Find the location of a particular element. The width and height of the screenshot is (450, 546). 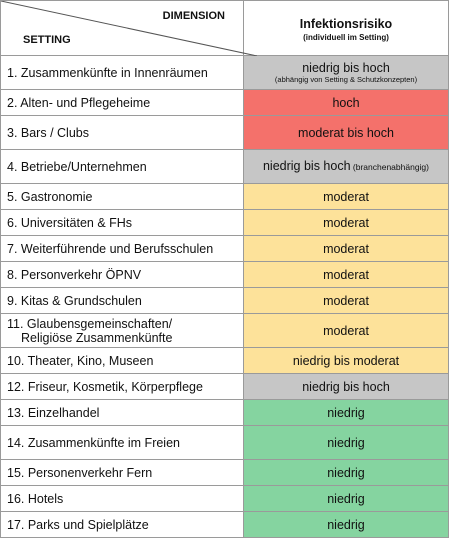

table-row: 6. Universitäten & FHs moderat is located at coordinates (224, 222).